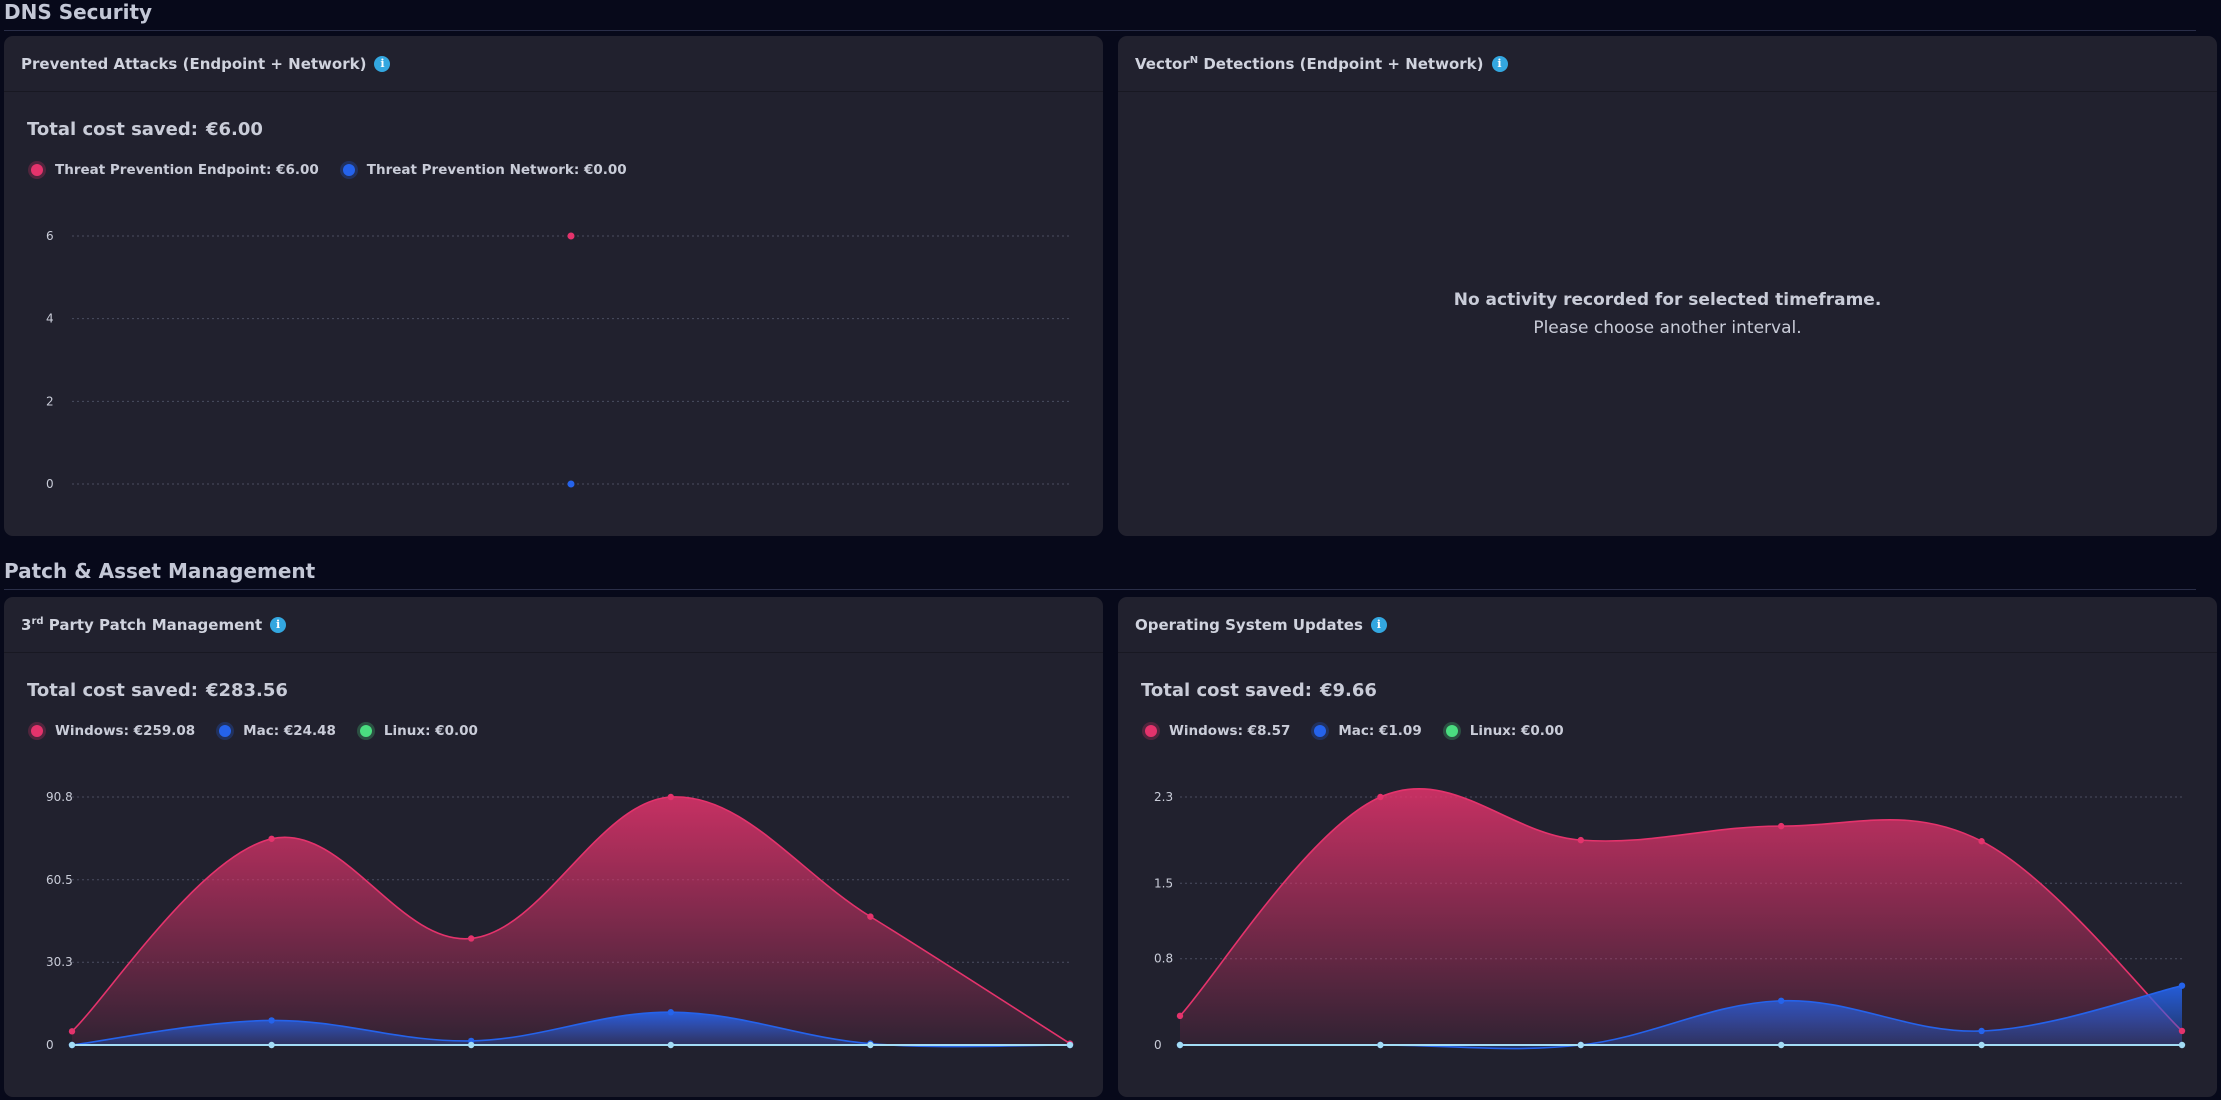 The image size is (2221, 1100). I want to click on y-tick-label: 1.5, so click(1163, 883).